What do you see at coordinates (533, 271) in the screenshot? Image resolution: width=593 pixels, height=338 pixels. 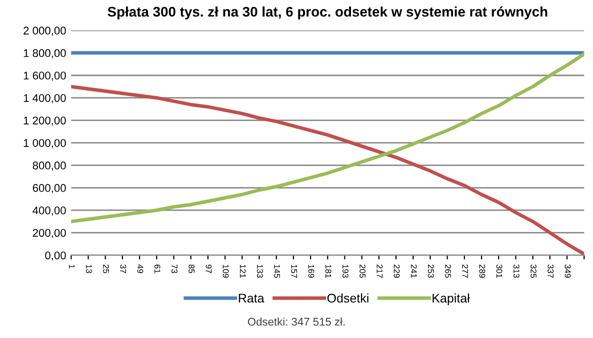 I see `x-tick-label: 325` at bounding box center [533, 271].